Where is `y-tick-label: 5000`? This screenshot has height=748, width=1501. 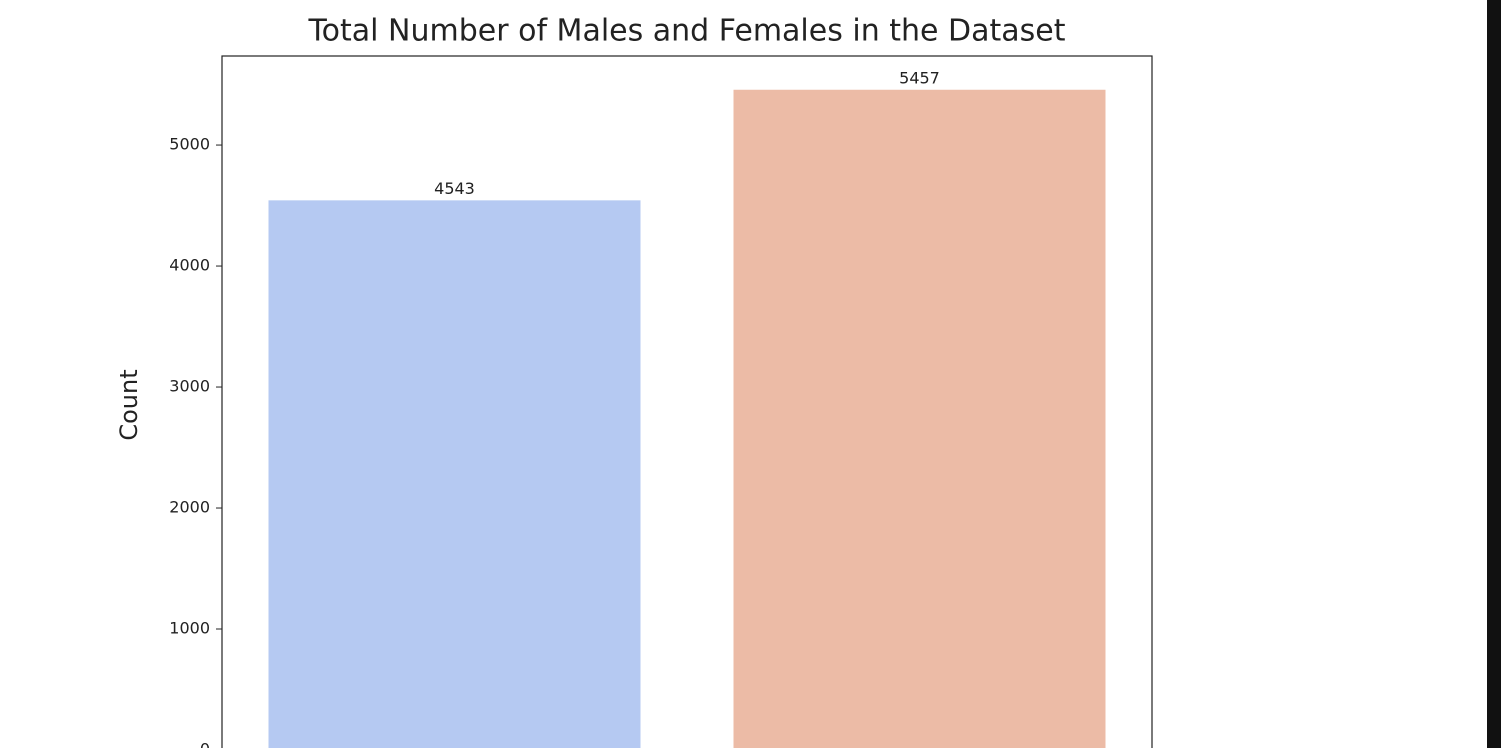 y-tick-label: 5000 is located at coordinates (189, 144).